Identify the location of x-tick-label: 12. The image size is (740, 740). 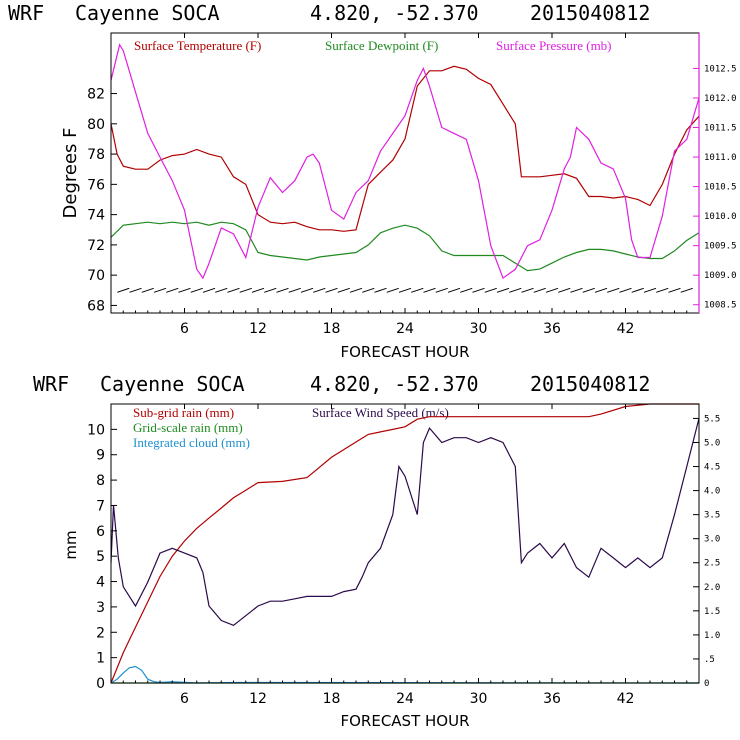
(258, 329).